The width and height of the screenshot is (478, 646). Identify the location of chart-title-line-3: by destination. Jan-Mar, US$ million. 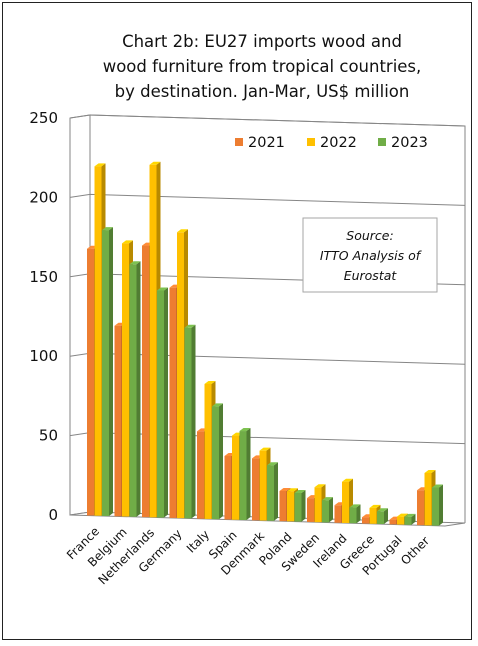
(262, 91).